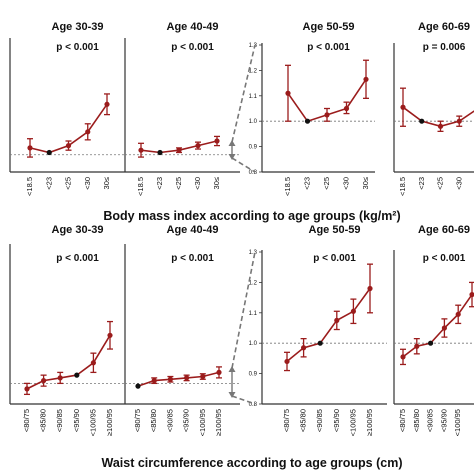  I want to click on y-tick-label: 1.1, so click(253, 97).